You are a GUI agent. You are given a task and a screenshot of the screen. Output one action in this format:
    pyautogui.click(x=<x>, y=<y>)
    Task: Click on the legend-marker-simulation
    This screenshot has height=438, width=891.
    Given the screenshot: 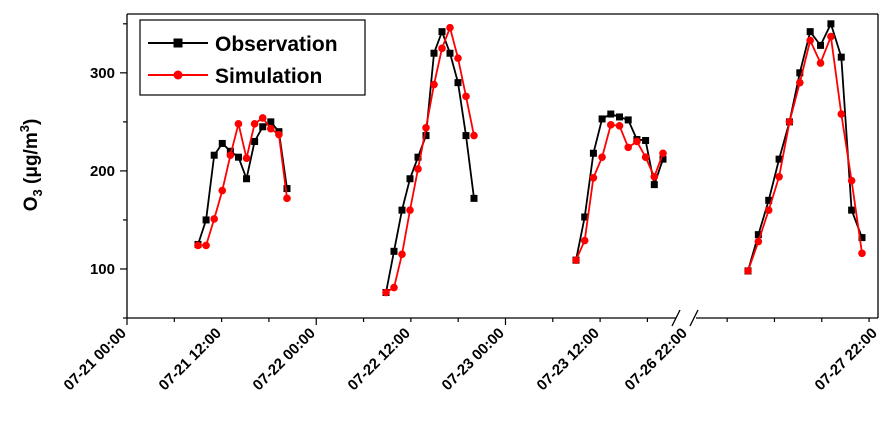 What is the action you would take?
    pyautogui.click(x=178, y=75)
    